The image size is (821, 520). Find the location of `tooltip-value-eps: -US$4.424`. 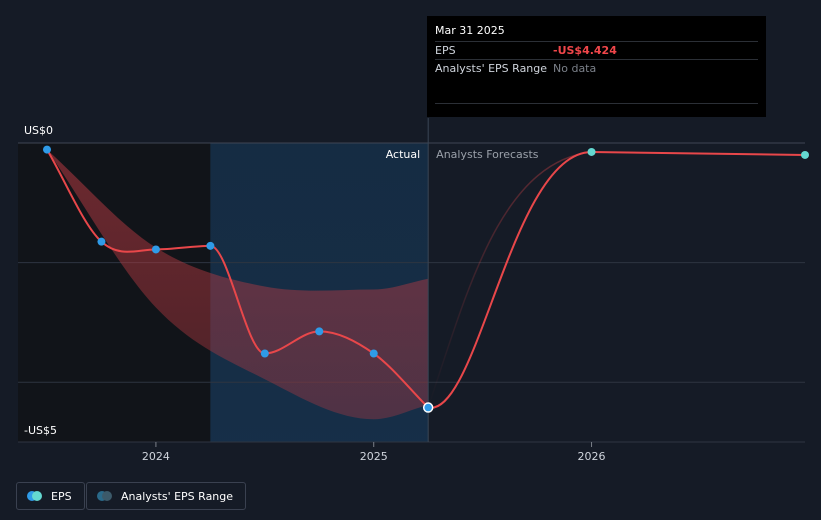

tooltip-value-eps: -US$4.424 is located at coordinates (585, 50).